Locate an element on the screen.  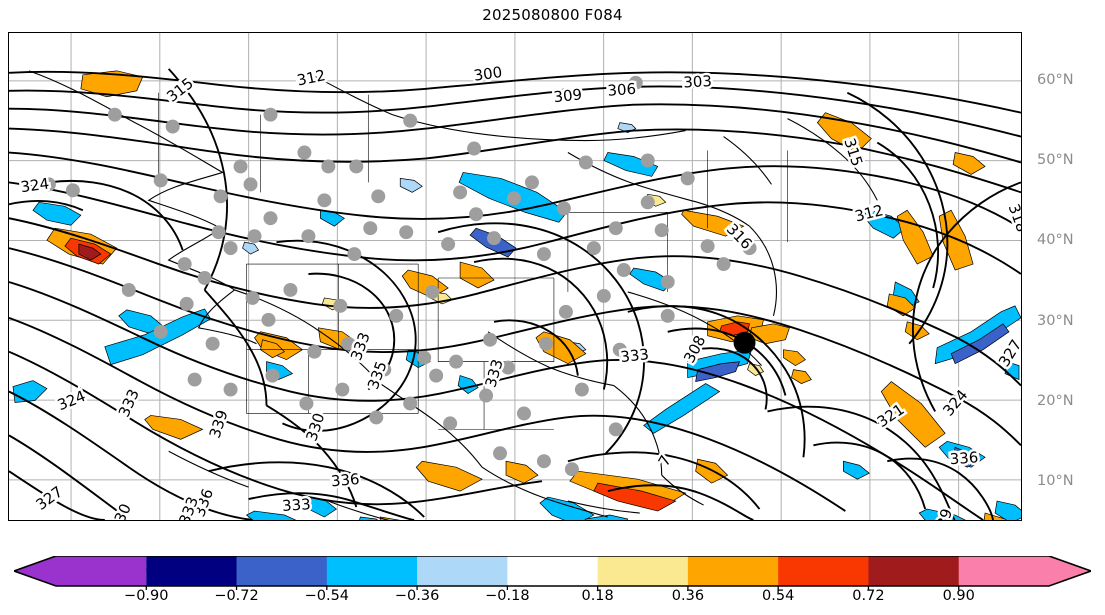
colorbar-tick-label: 0.72 is located at coordinates (868, 596).